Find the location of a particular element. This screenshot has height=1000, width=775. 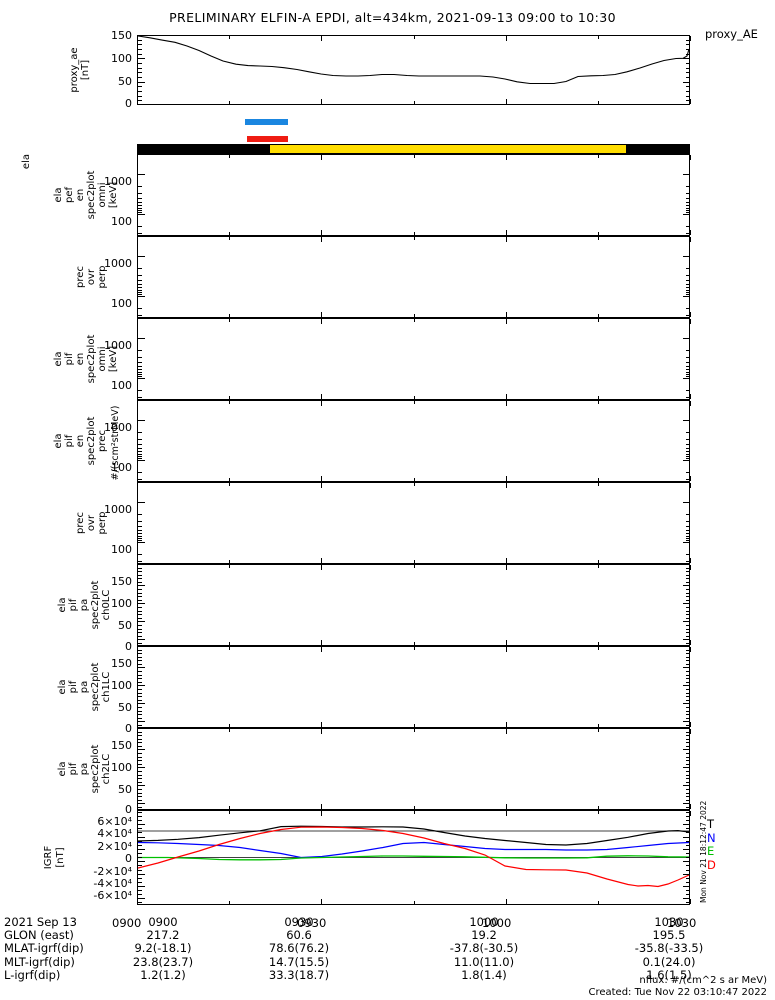

cell-l-3: 1.6(1.5) is located at coordinates (669, 974).